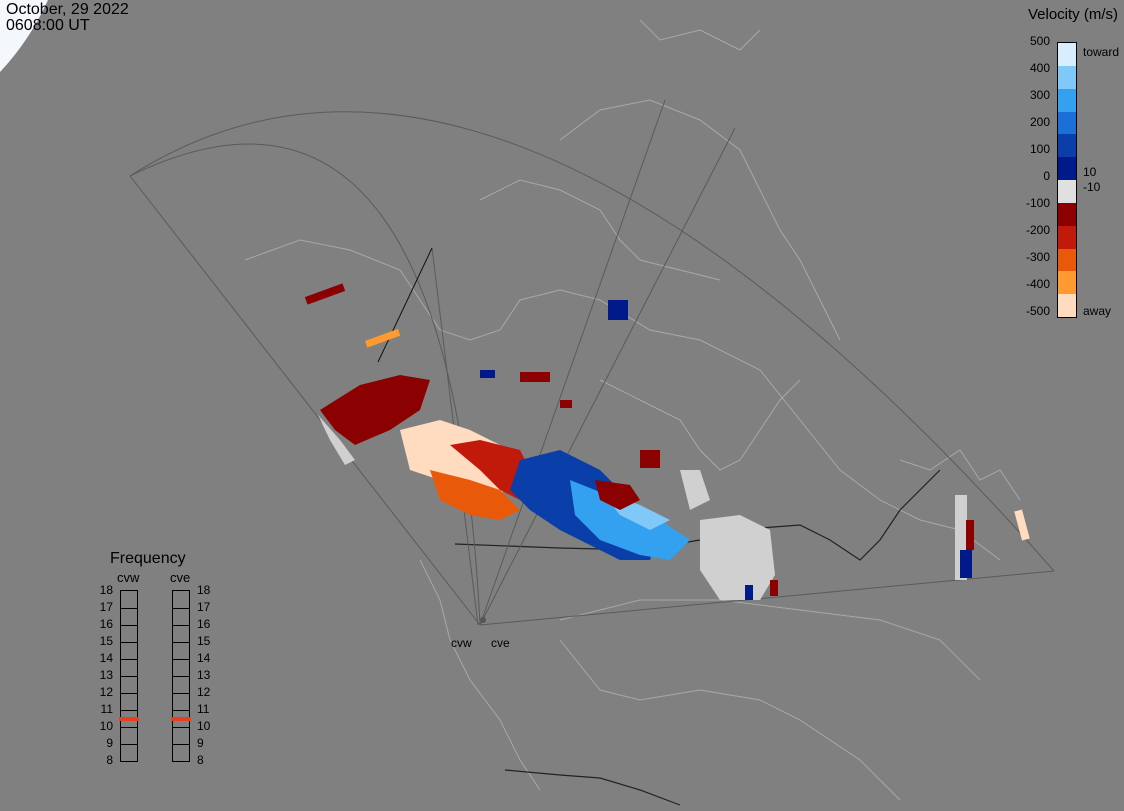  I want to click on toward-label: toward, so click(1101, 52).